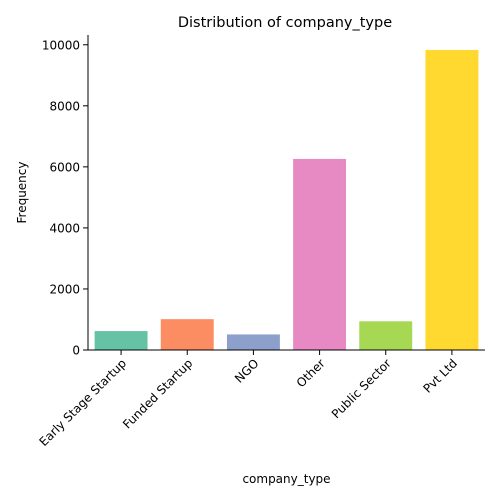  Describe the element at coordinates (285, 23) in the screenshot. I see `chart-title: Distribution of company_type` at that location.